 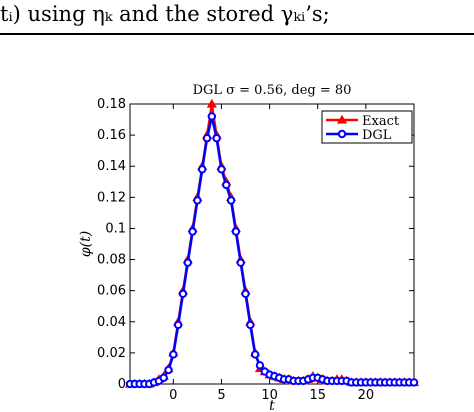 What do you see at coordinates (111, 260) in the screenshot?
I see `y-tick-label: 0.08` at bounding box center [111, 260].